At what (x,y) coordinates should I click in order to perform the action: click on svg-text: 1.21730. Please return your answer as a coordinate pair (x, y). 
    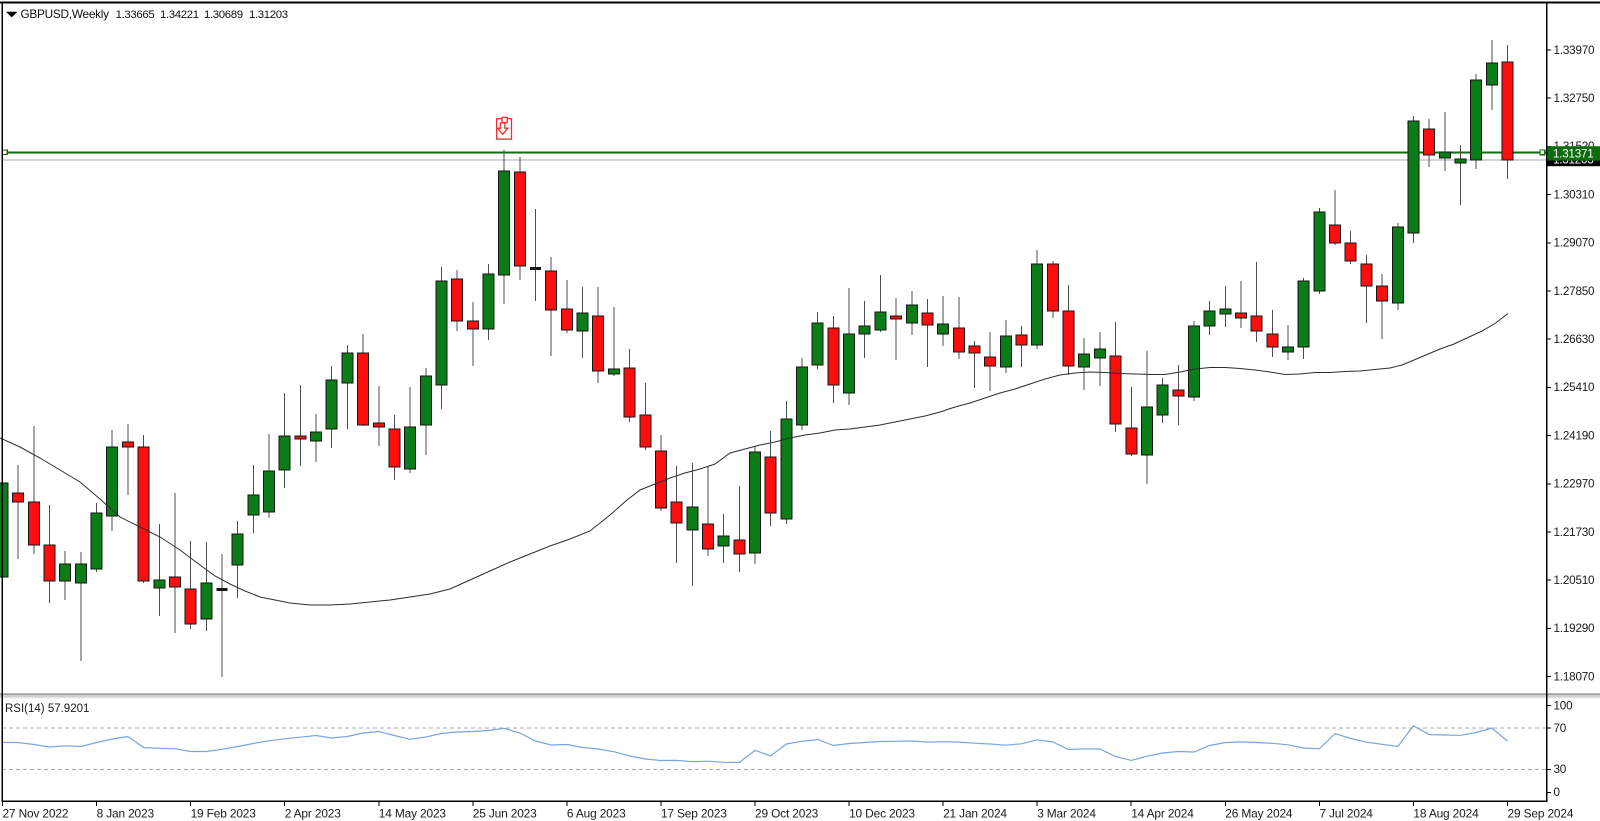
    Looking at the image, I should click on (1575, 532).